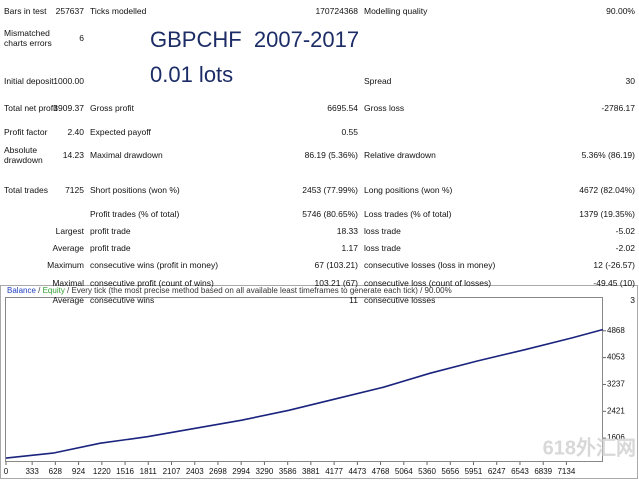 The image size is (639, 480). I want to click on x-tick-label: 2403, so click(195, 471).